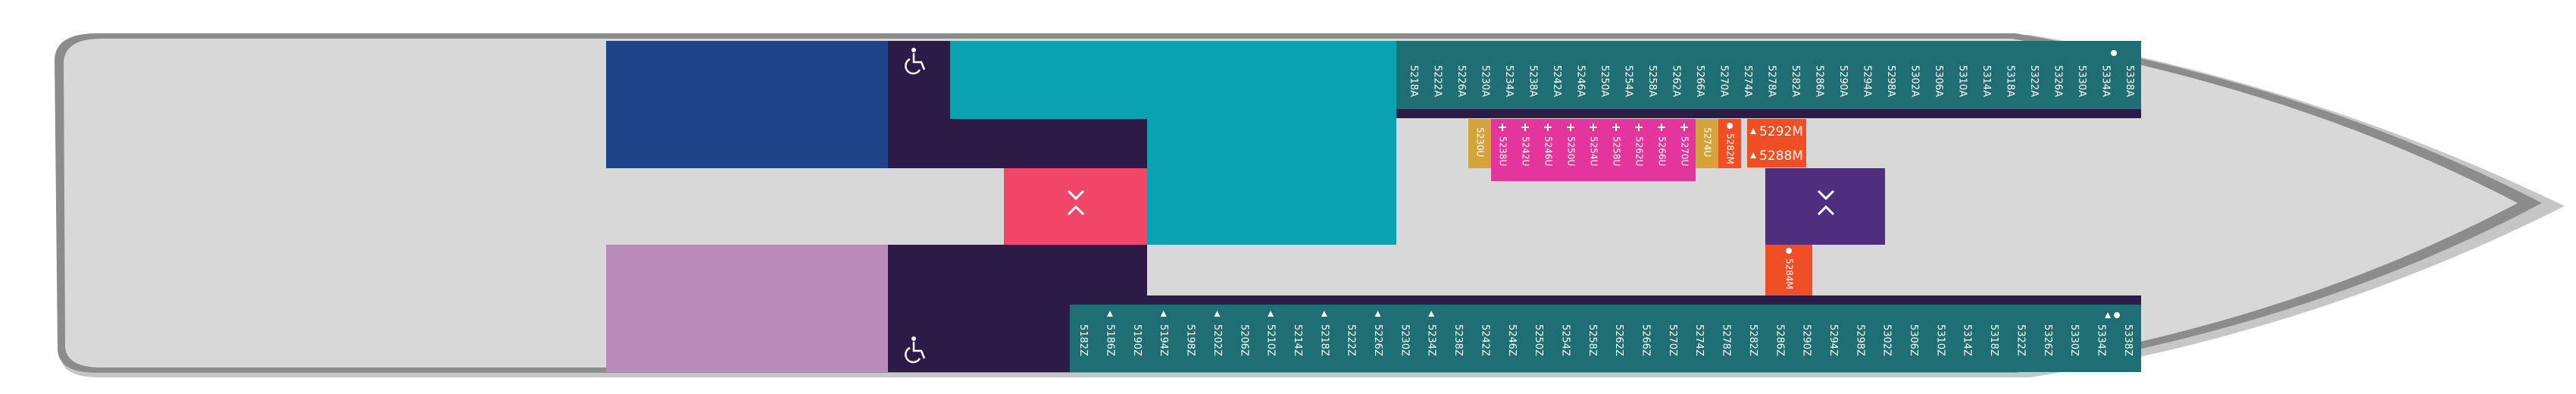 This screenshot has width=2576, height=394. I want to click on cabin-label: 5290A, so click(1843, 81).